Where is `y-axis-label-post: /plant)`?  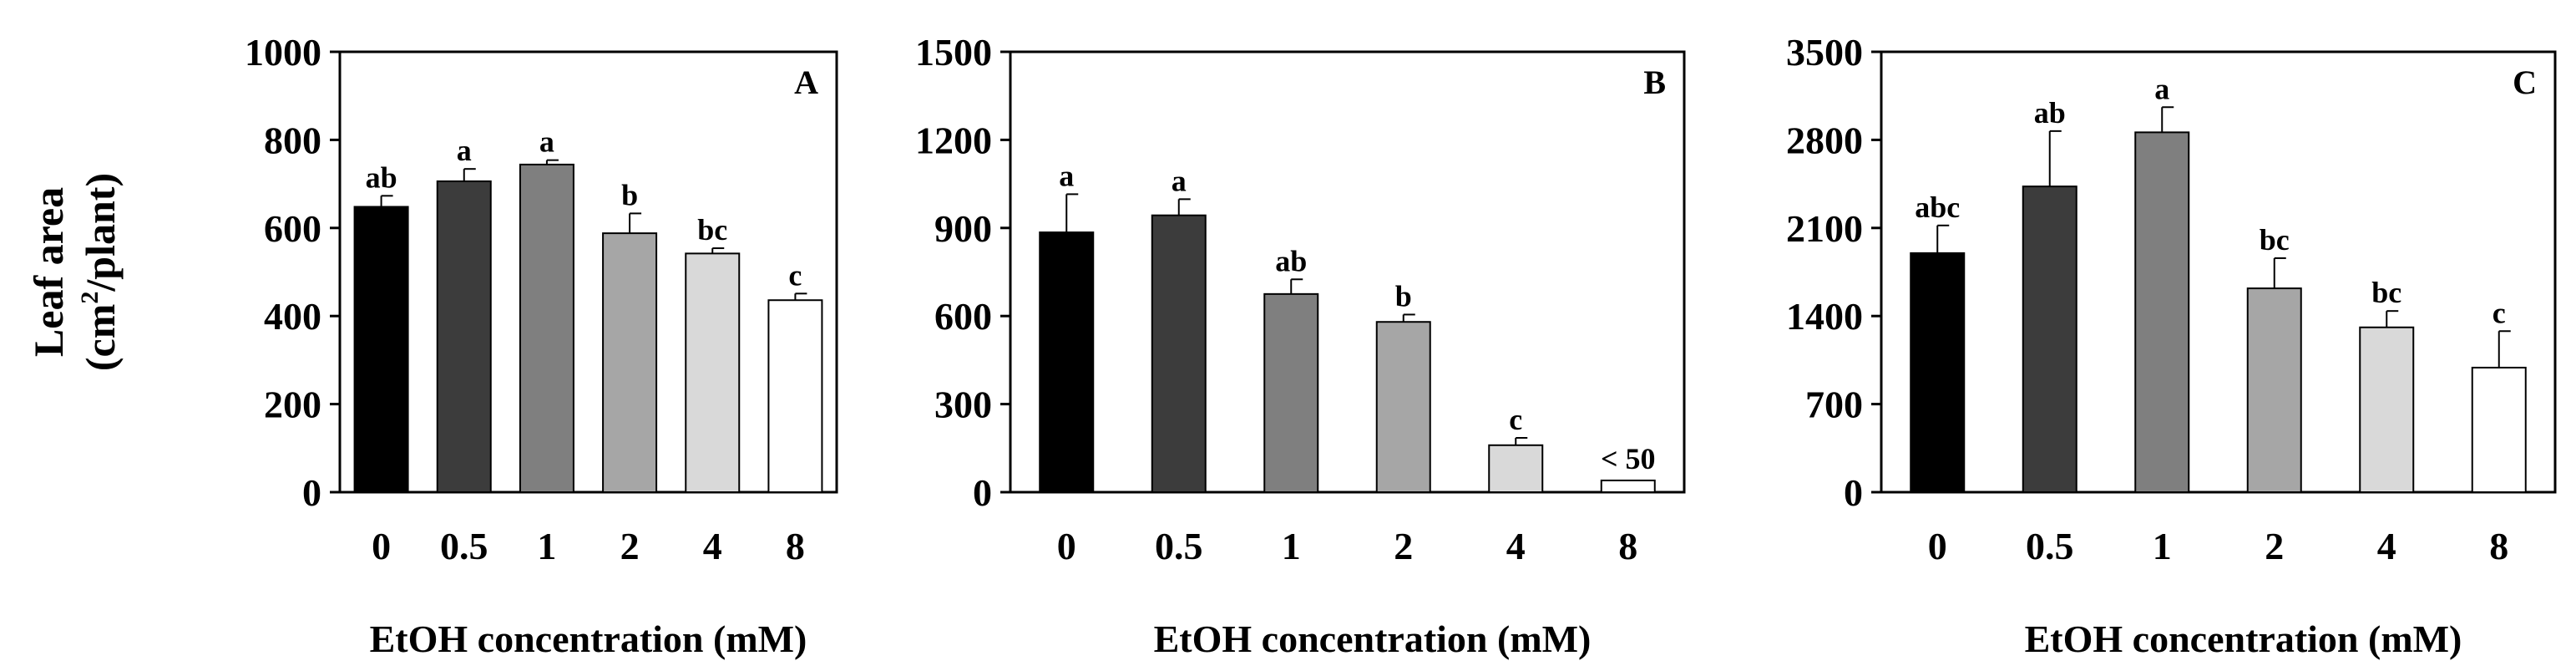
y-axis-label-post: /plant) is located at coordinates (100, 232).